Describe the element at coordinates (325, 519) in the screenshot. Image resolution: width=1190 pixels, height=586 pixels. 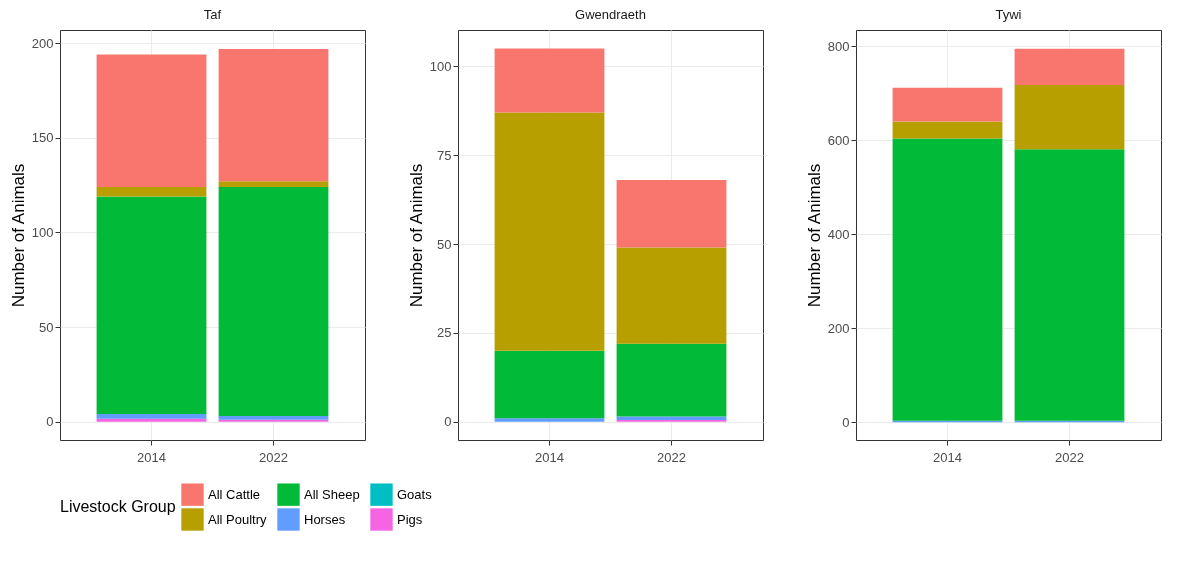
I see `legend-label: Horses` at that location.